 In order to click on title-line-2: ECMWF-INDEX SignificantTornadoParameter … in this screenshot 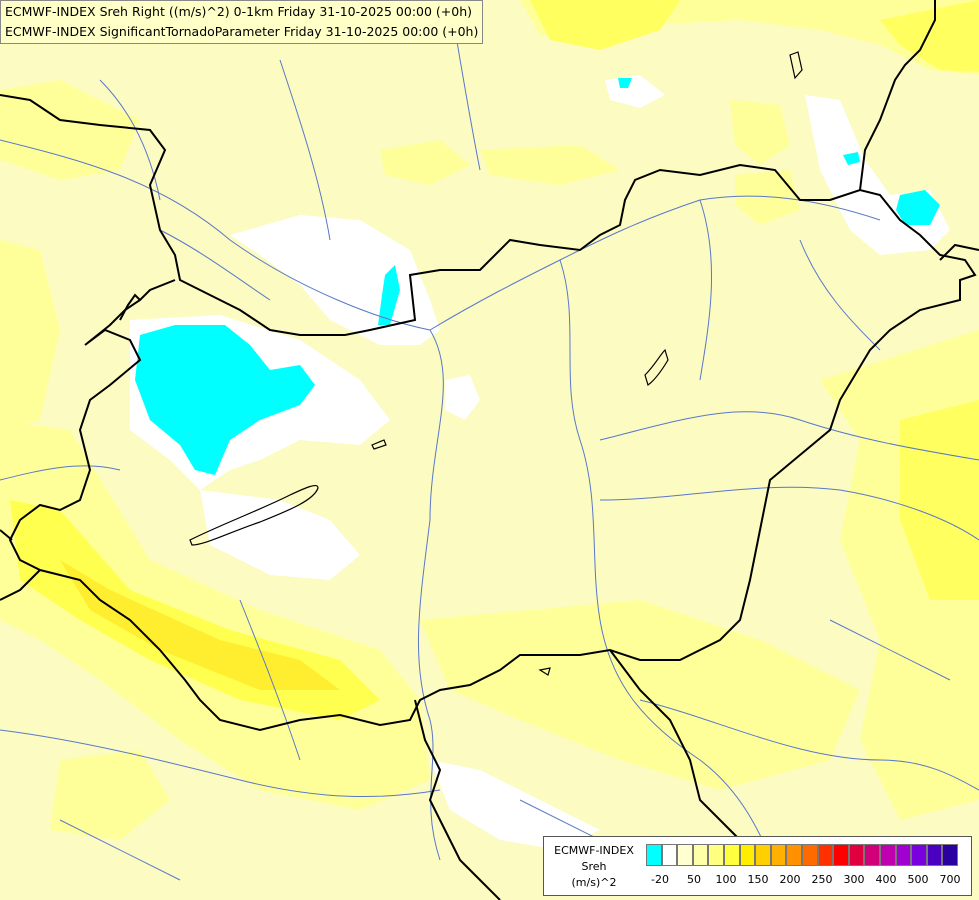, I will do `click(242, 31)`.